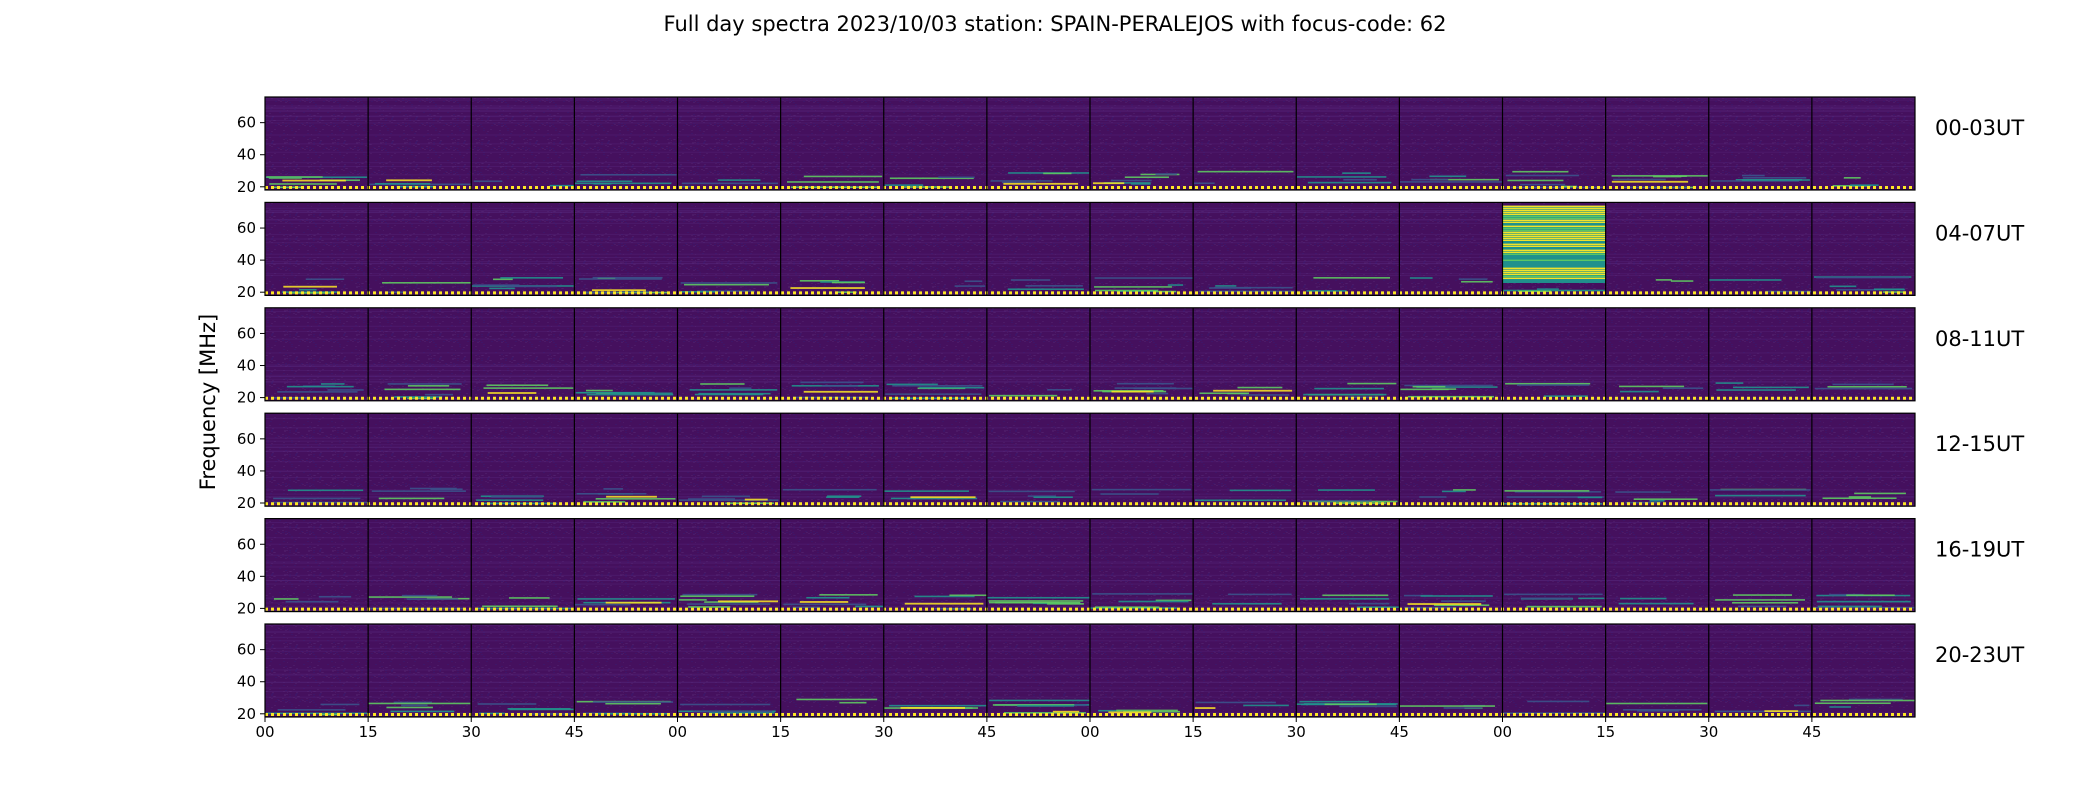  What do you see at coordinates (1130, 673) in the screenshot?
I see `spectra-row-20-23ut: 20 40 60 20-23UT` at bounding box center [1130, 673].